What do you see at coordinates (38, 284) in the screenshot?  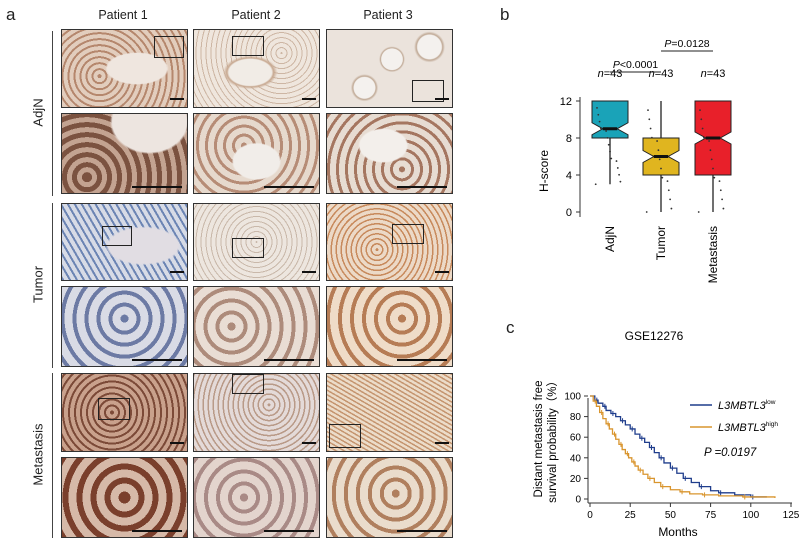 I see `row-label-tumor: Tumor` at bounding box center [38, 284].